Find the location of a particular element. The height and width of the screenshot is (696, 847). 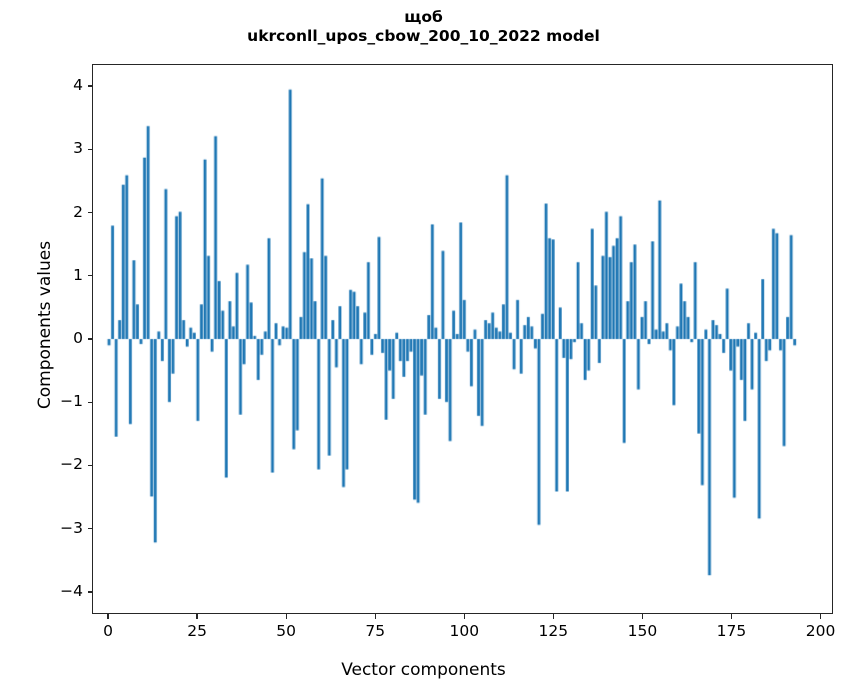

chart-title: щоб ukrconll_upos_cbow_200_10_2022 model is located at coordinates (423, 27).